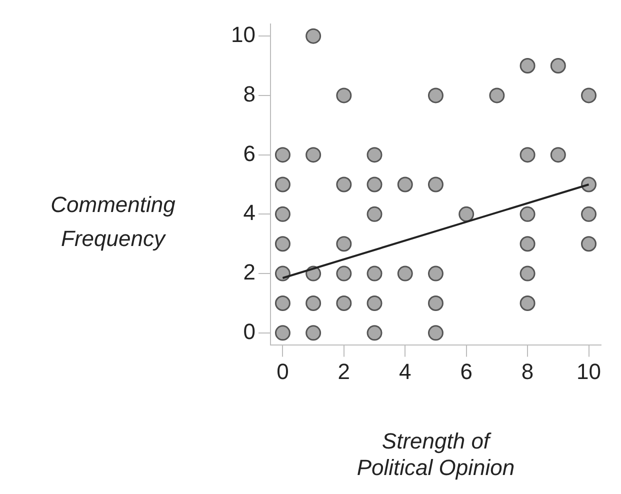  Describe the element at coordinates (344, 371) in the screenshot. I see `x-tick-label: 2` at that location.